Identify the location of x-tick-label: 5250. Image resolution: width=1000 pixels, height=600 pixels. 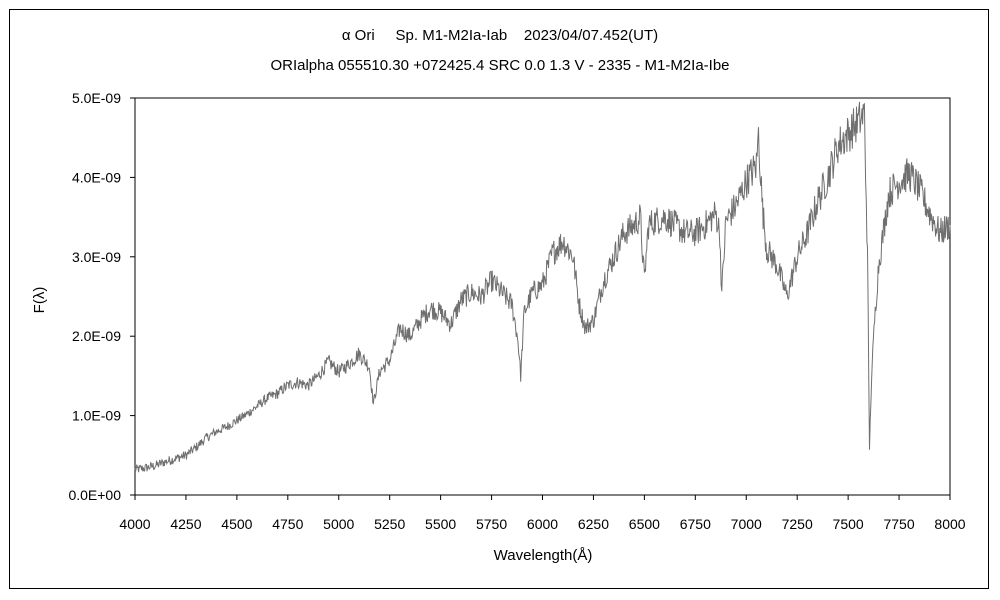
(389, 524).